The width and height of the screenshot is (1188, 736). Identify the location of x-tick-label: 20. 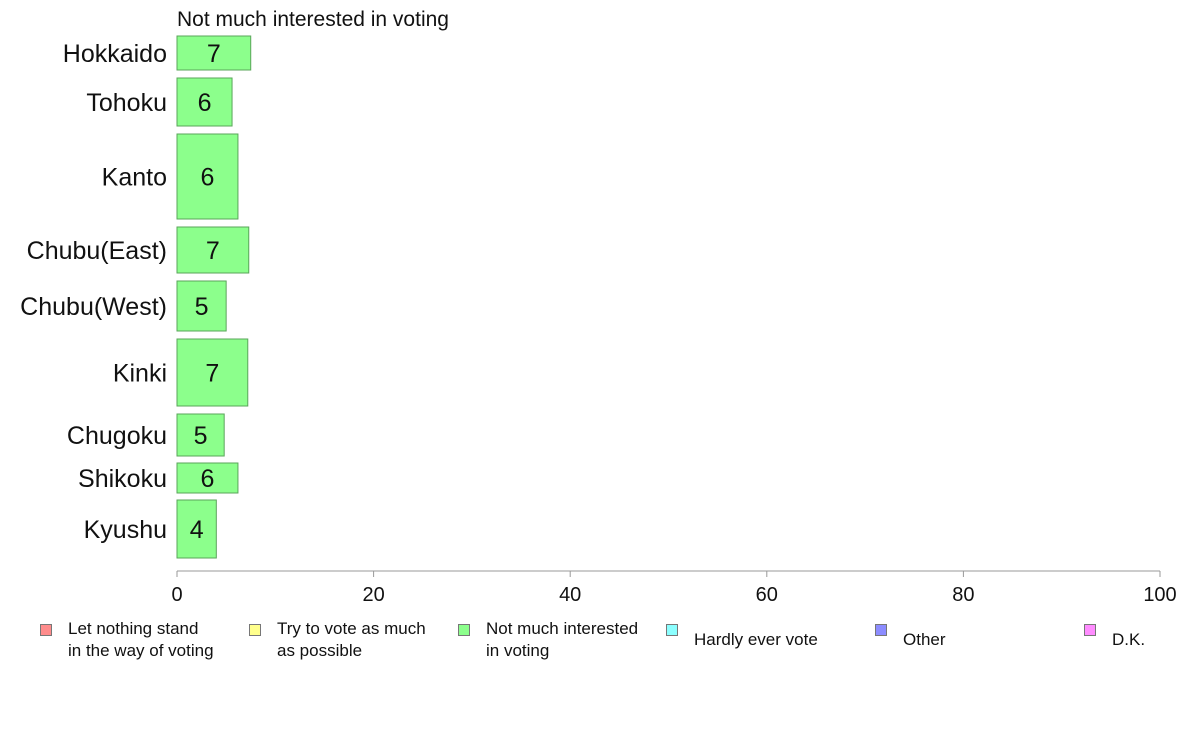
(373, 595).